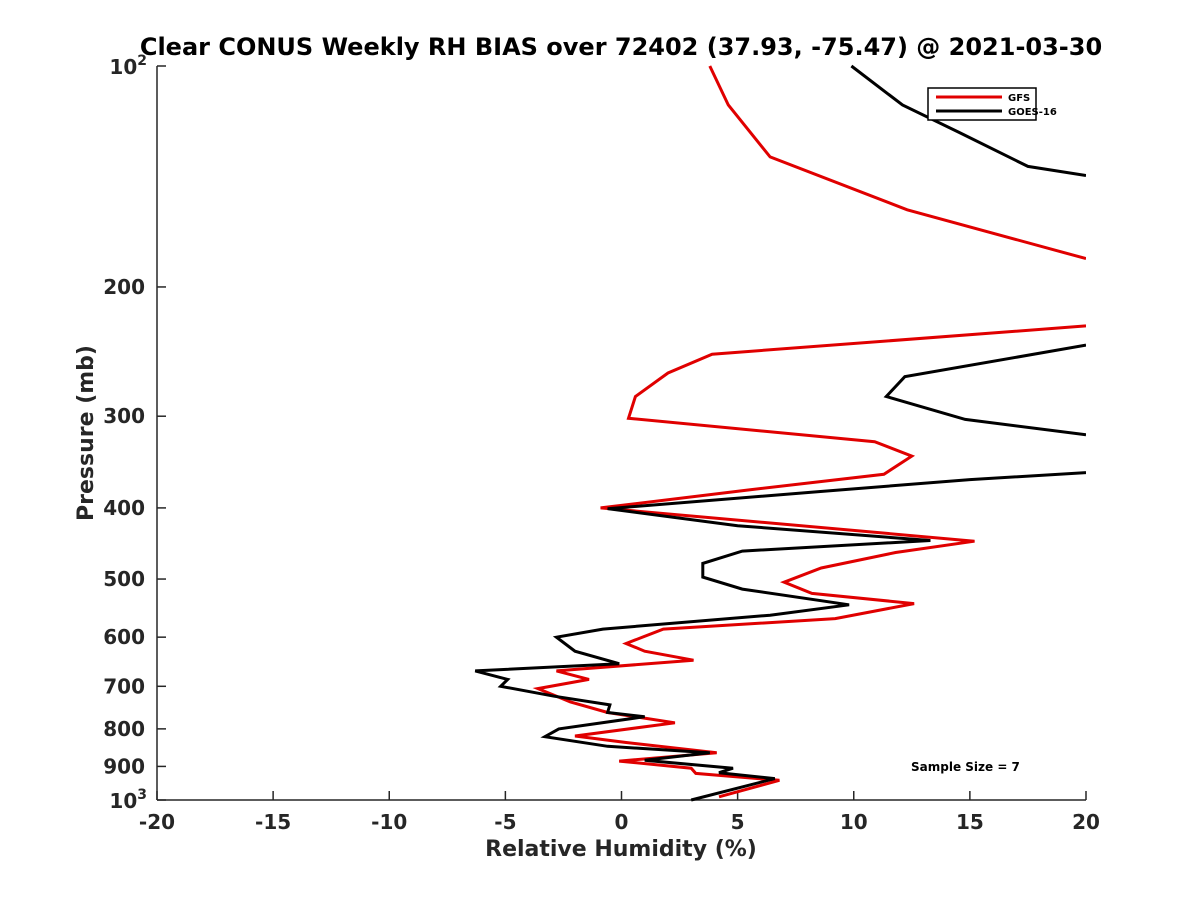  What do you see at coordinates (389, 822) in the screenshot?
I see `x-tick-label: -10` at bounding box center [389, 822].